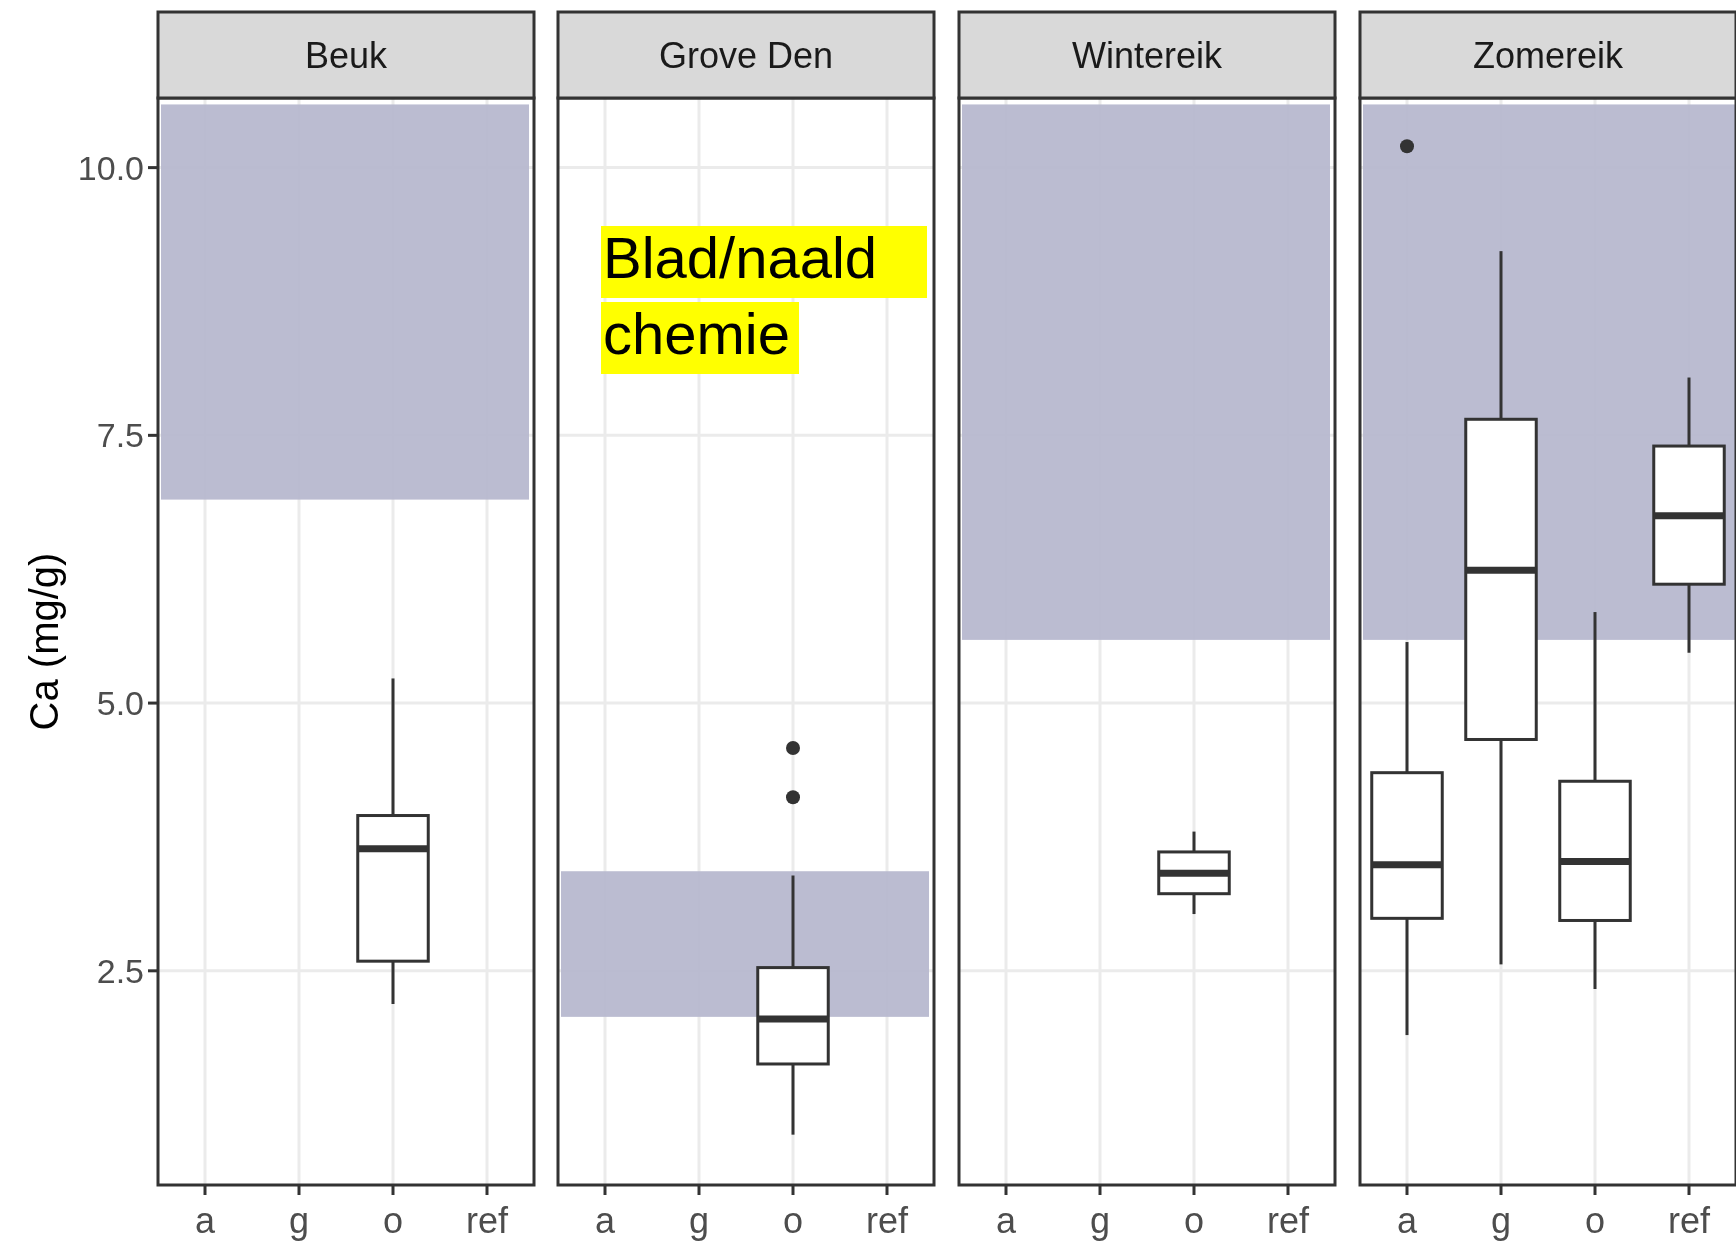  What do you see at coordinates (120, 970) in the screenshot?
I see `y-tick-label: 2.5` at bounding box center [120, 970].